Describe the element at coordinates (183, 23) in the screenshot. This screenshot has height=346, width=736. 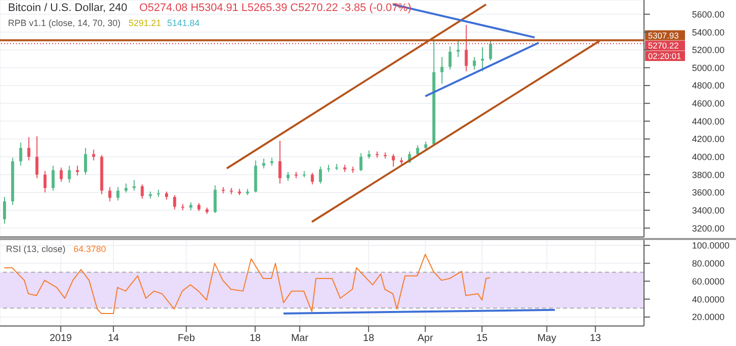
I see `annotation: 5141.84` at that location.